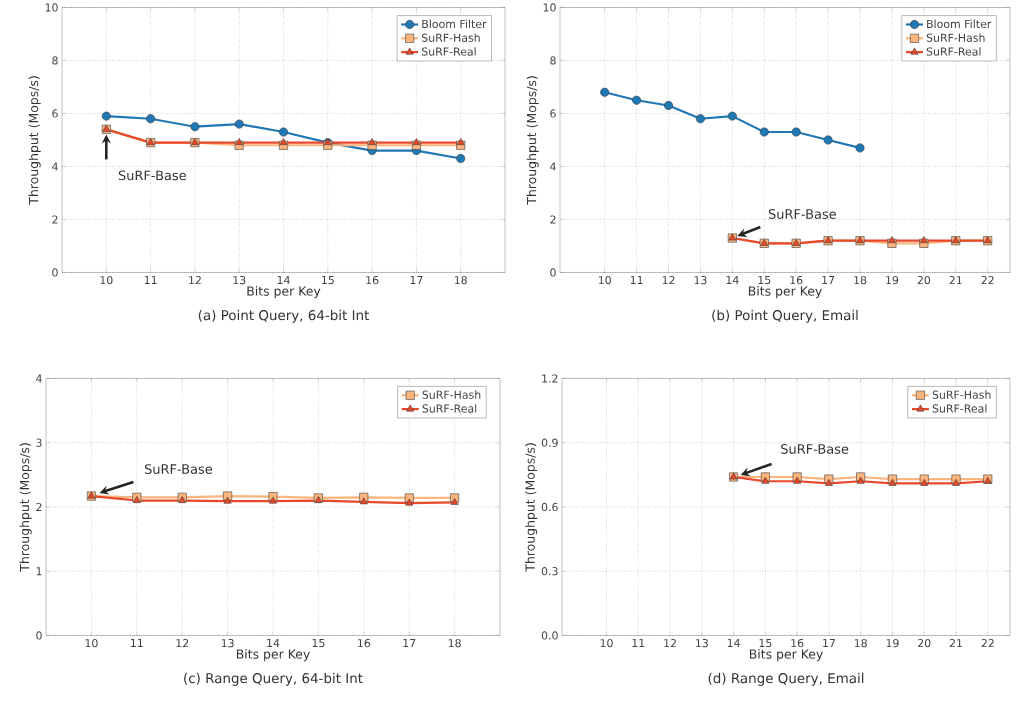 This screenshot has height=719, width=1016. I want to click on y-tick-label: 1, so click(39, 571).